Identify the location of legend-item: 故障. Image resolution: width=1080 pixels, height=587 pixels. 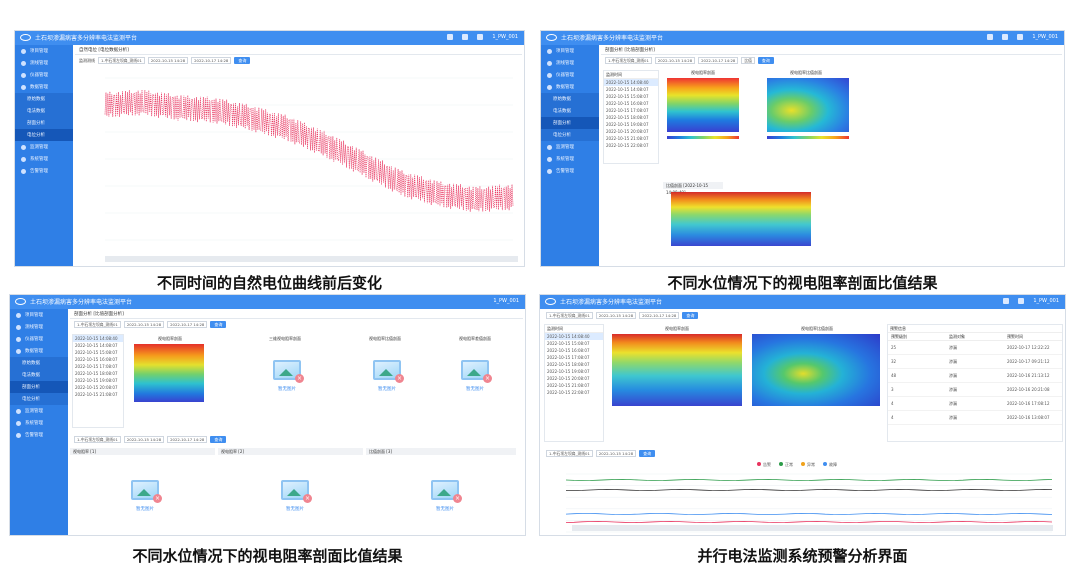
(830, 465).